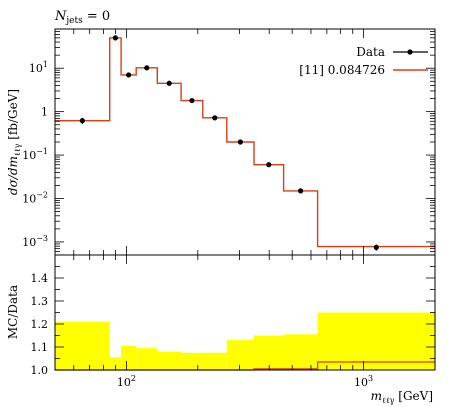 The width and height of the screenshot is (450, 407). What do you see at coordinates (96, 16) in the screenshot?
I see `njets-eq: = 0` at bounding box center [96, 16].